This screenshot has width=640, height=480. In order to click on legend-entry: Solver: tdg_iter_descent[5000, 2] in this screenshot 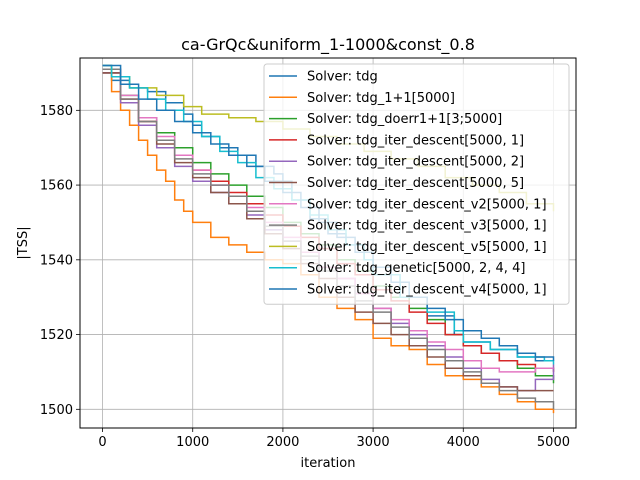, I will do `click(415, 162)`.